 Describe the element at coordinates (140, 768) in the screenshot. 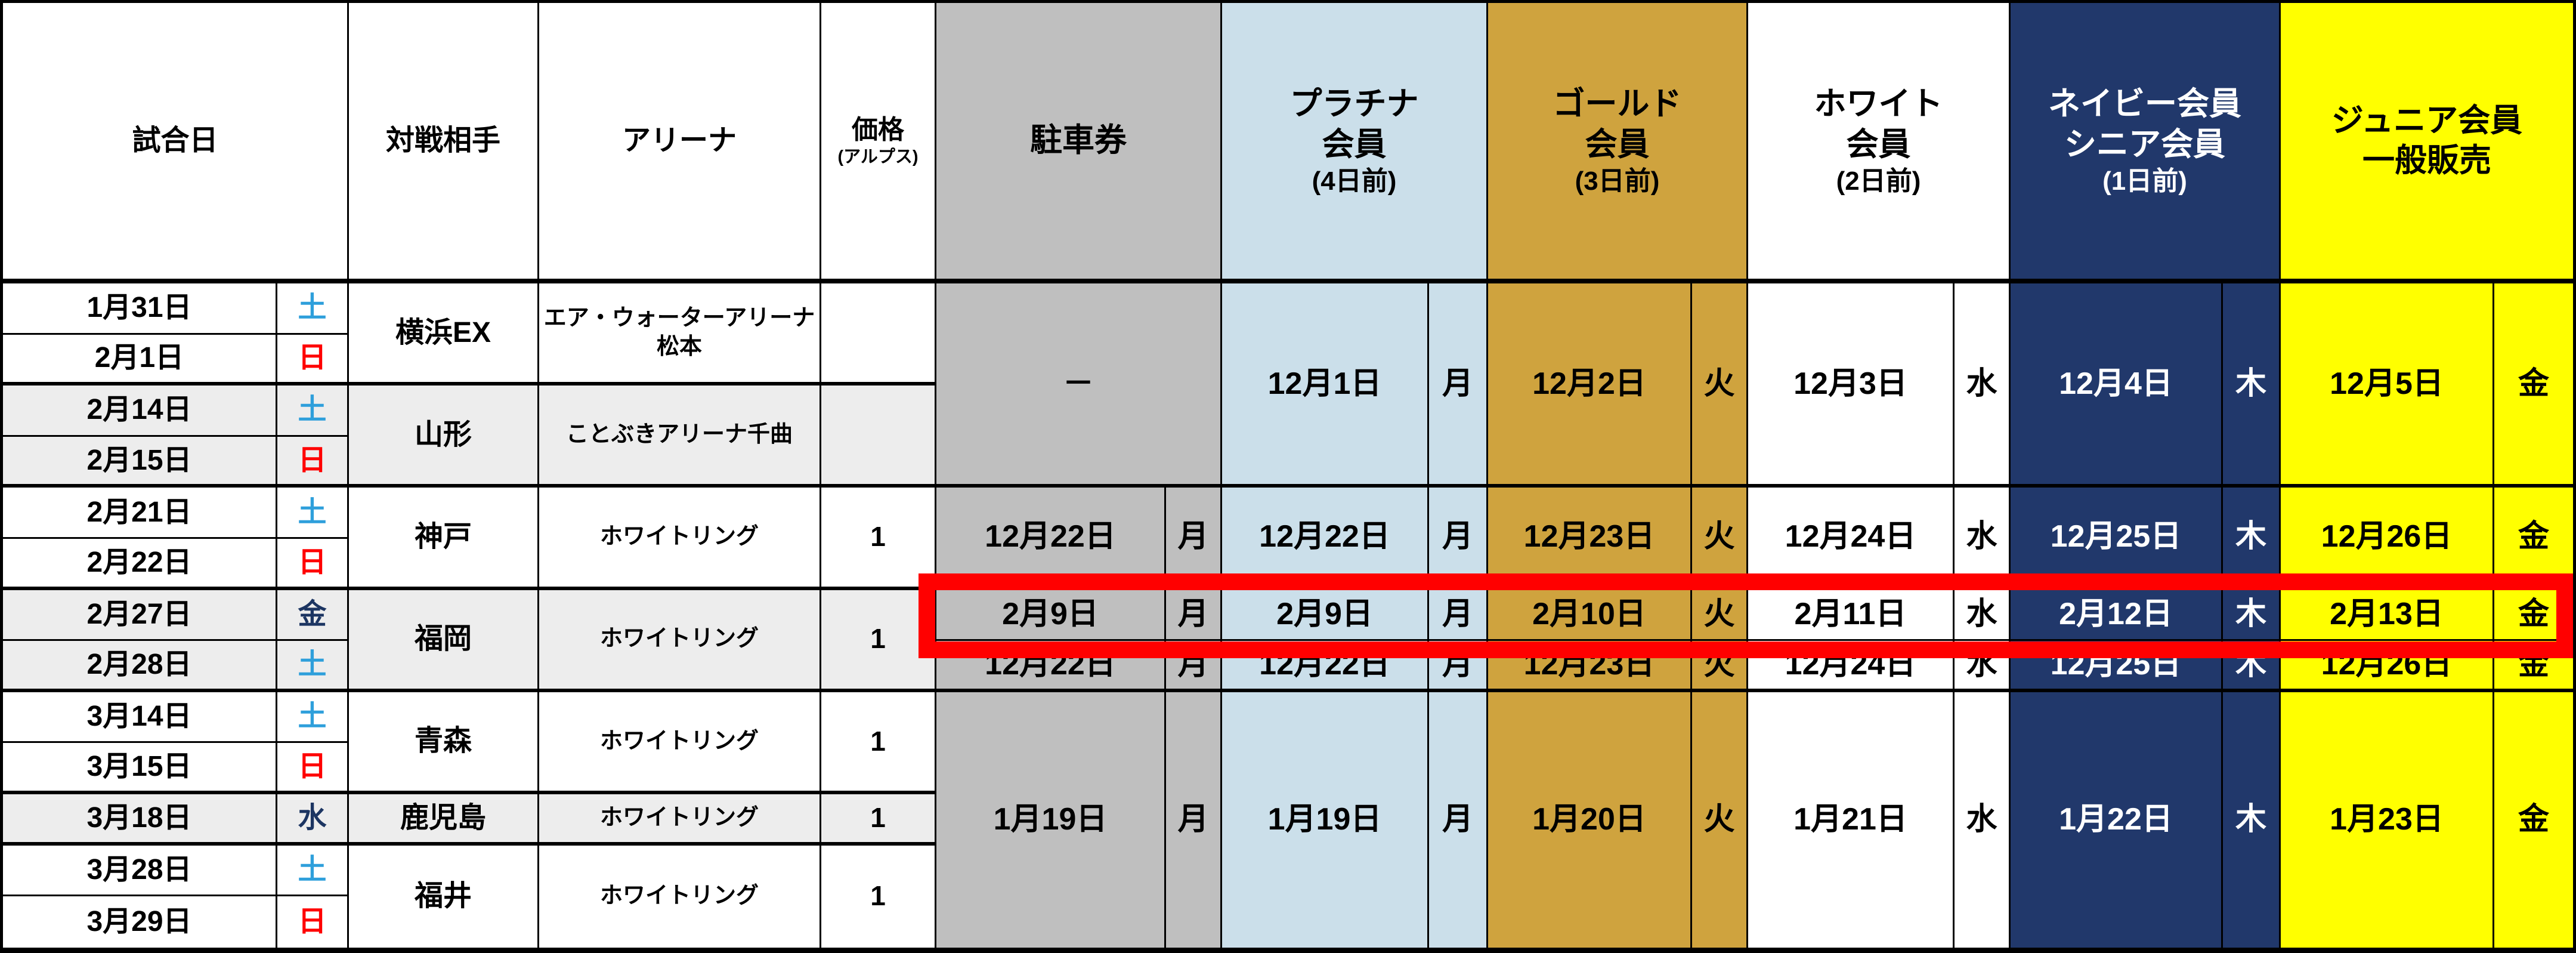

I see `cell-match-date: 3月15日` at that location.